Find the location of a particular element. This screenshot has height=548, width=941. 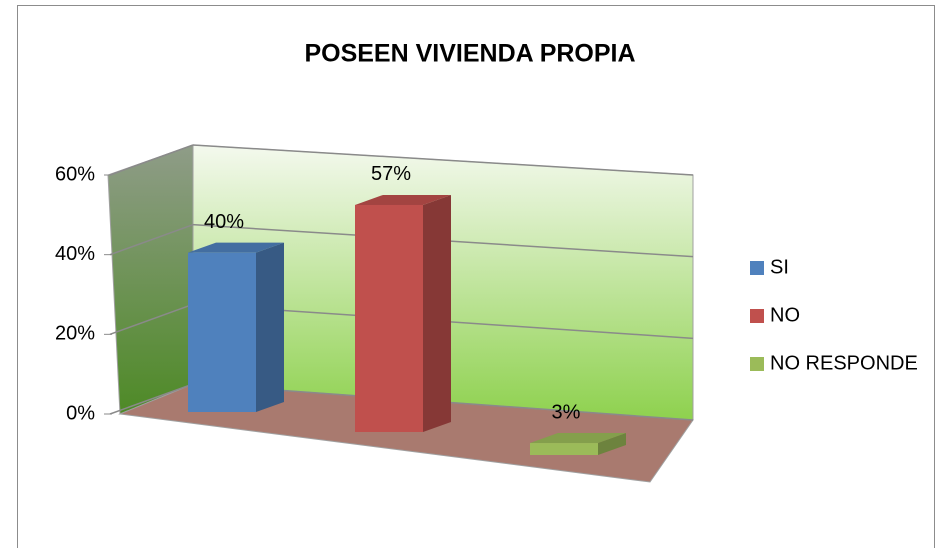

y-tick-label: 40% is located at coordinates (75, 254).